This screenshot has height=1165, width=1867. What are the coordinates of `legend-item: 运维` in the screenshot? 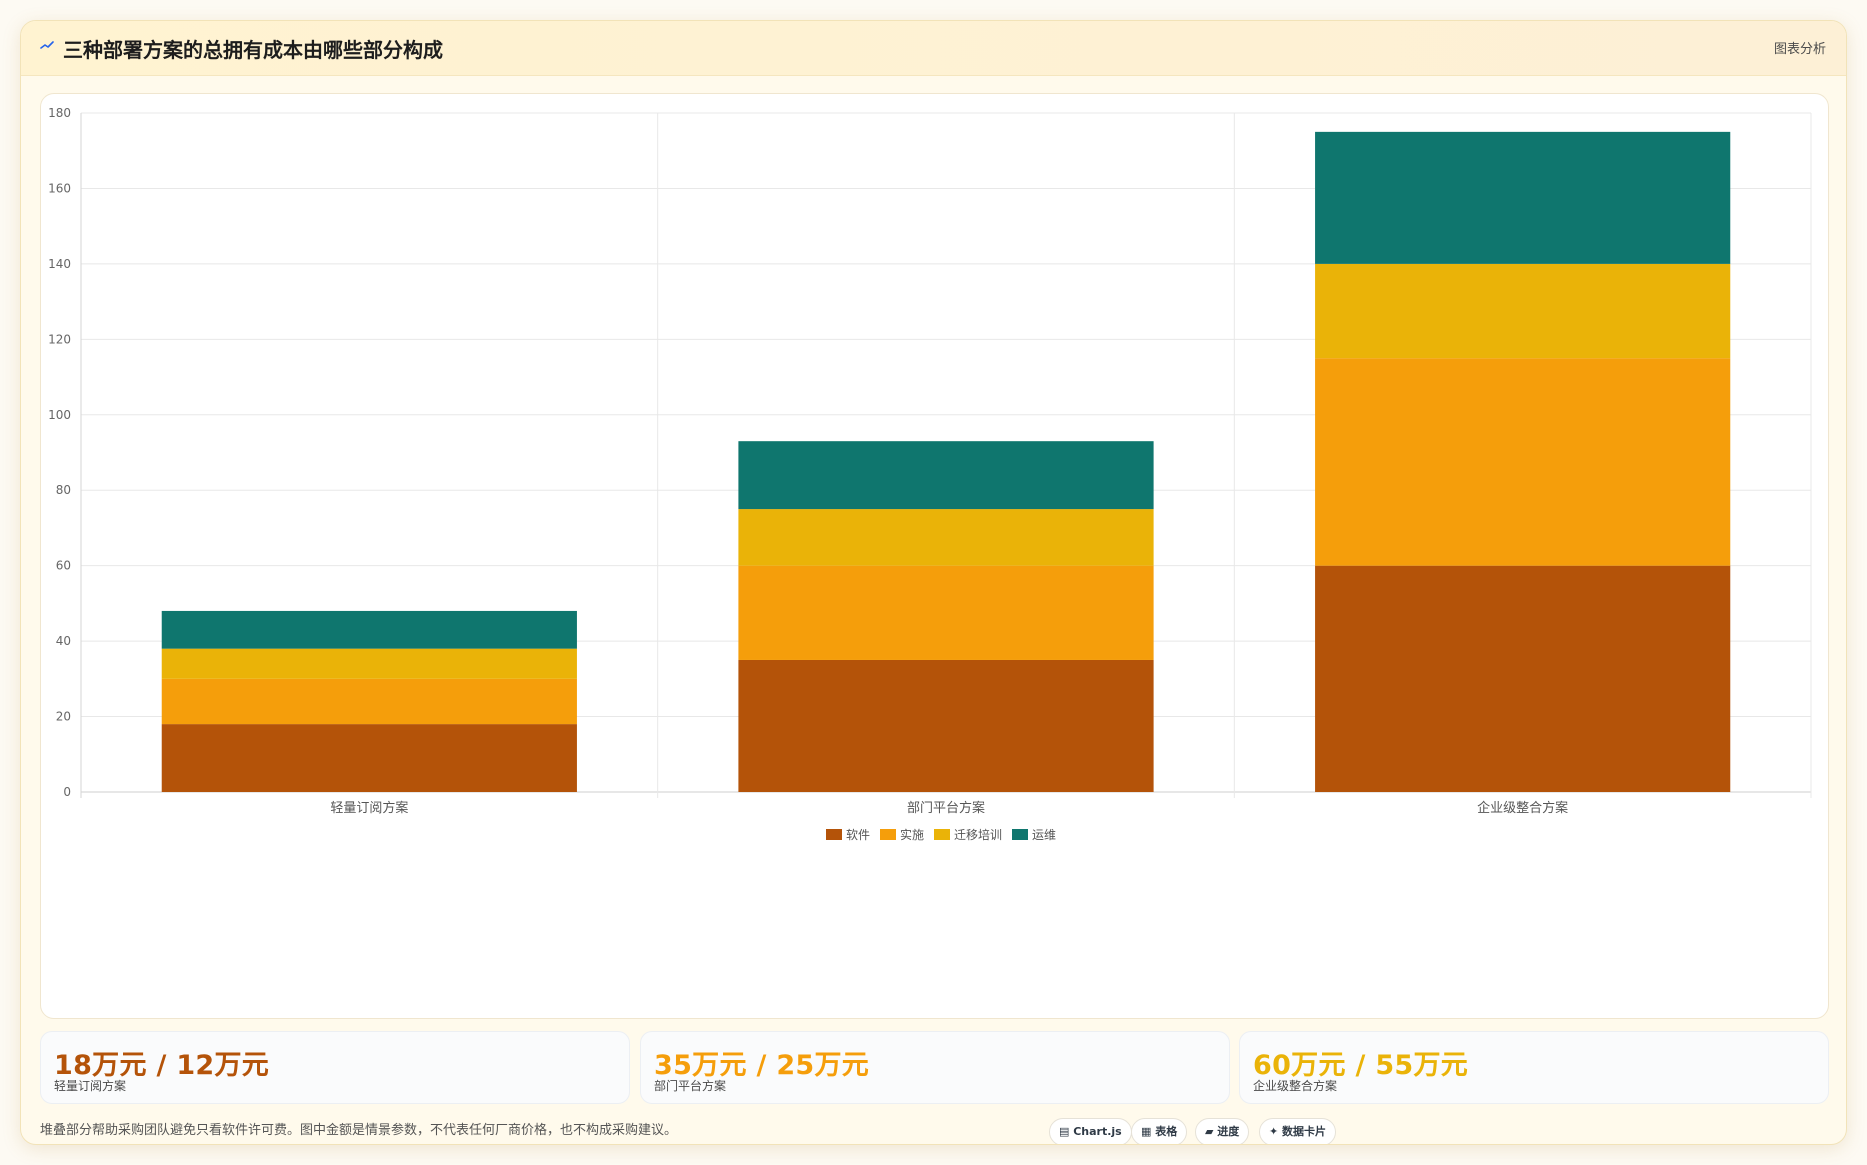 It's located at (1034, 835).